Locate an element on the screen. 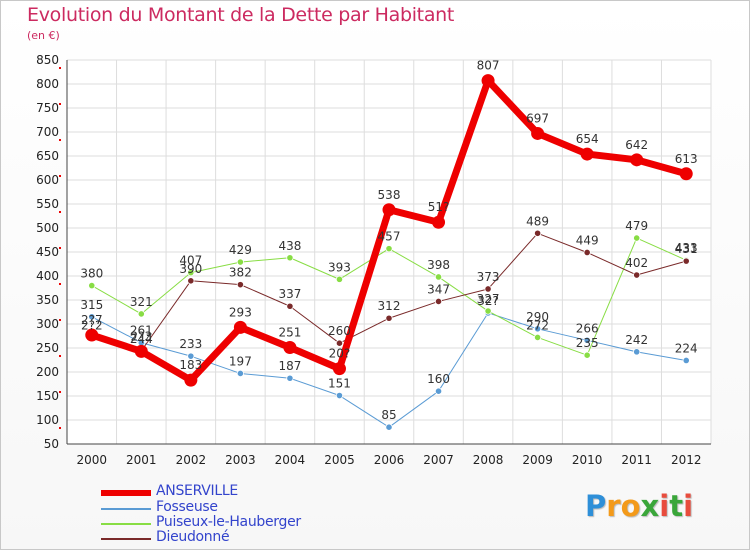 This screenshot has height=550, width=750. x-tick-label: 2002 is located at coordinates (191, 460).